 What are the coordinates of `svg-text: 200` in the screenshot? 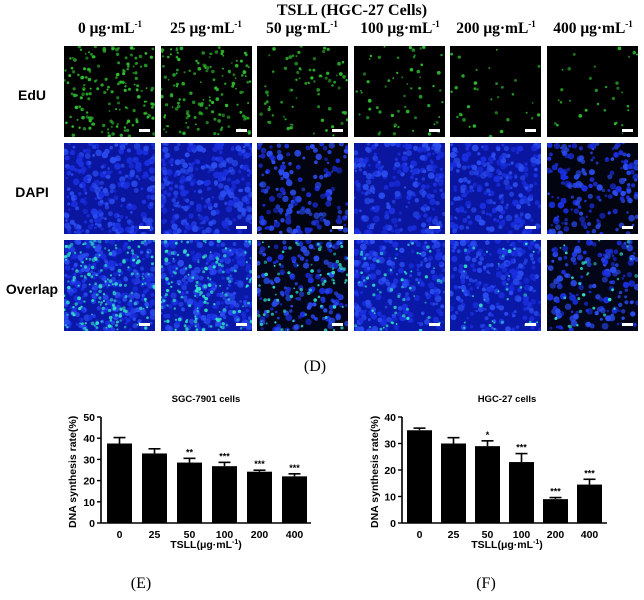 It's located at (260, 534).